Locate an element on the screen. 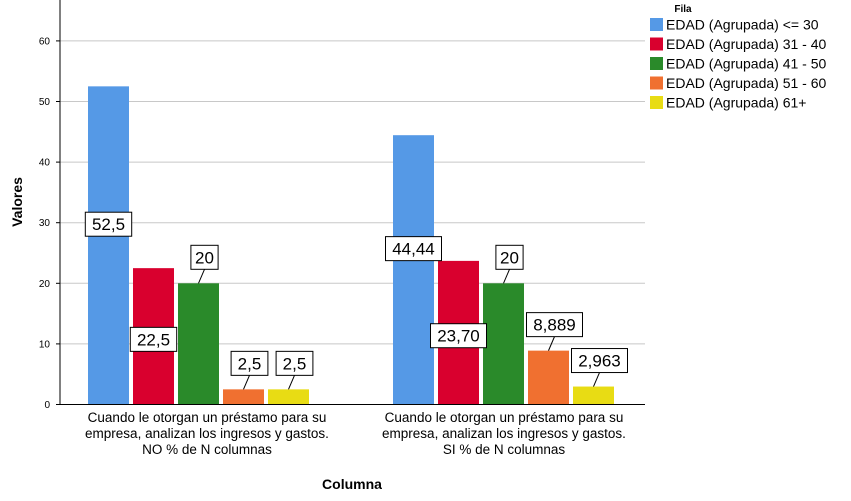 This screenshot has width=851, height=501. y-tick-label: 40 is located at coordinates (45, 163).